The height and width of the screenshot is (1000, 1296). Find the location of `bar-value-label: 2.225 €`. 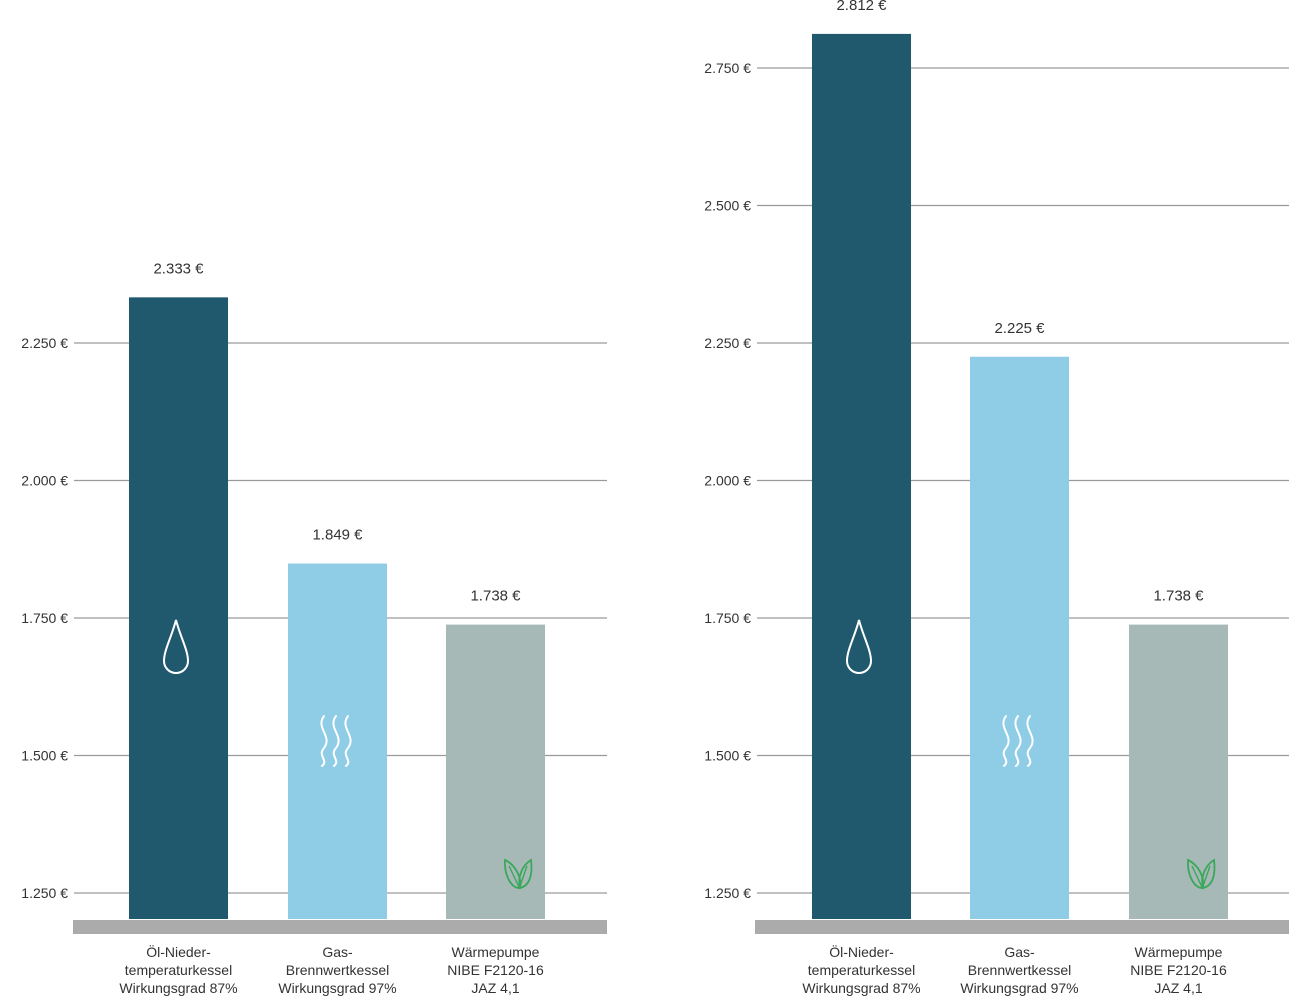

bar-value-label: 2.225 € is located at coordinates (1019, 328).